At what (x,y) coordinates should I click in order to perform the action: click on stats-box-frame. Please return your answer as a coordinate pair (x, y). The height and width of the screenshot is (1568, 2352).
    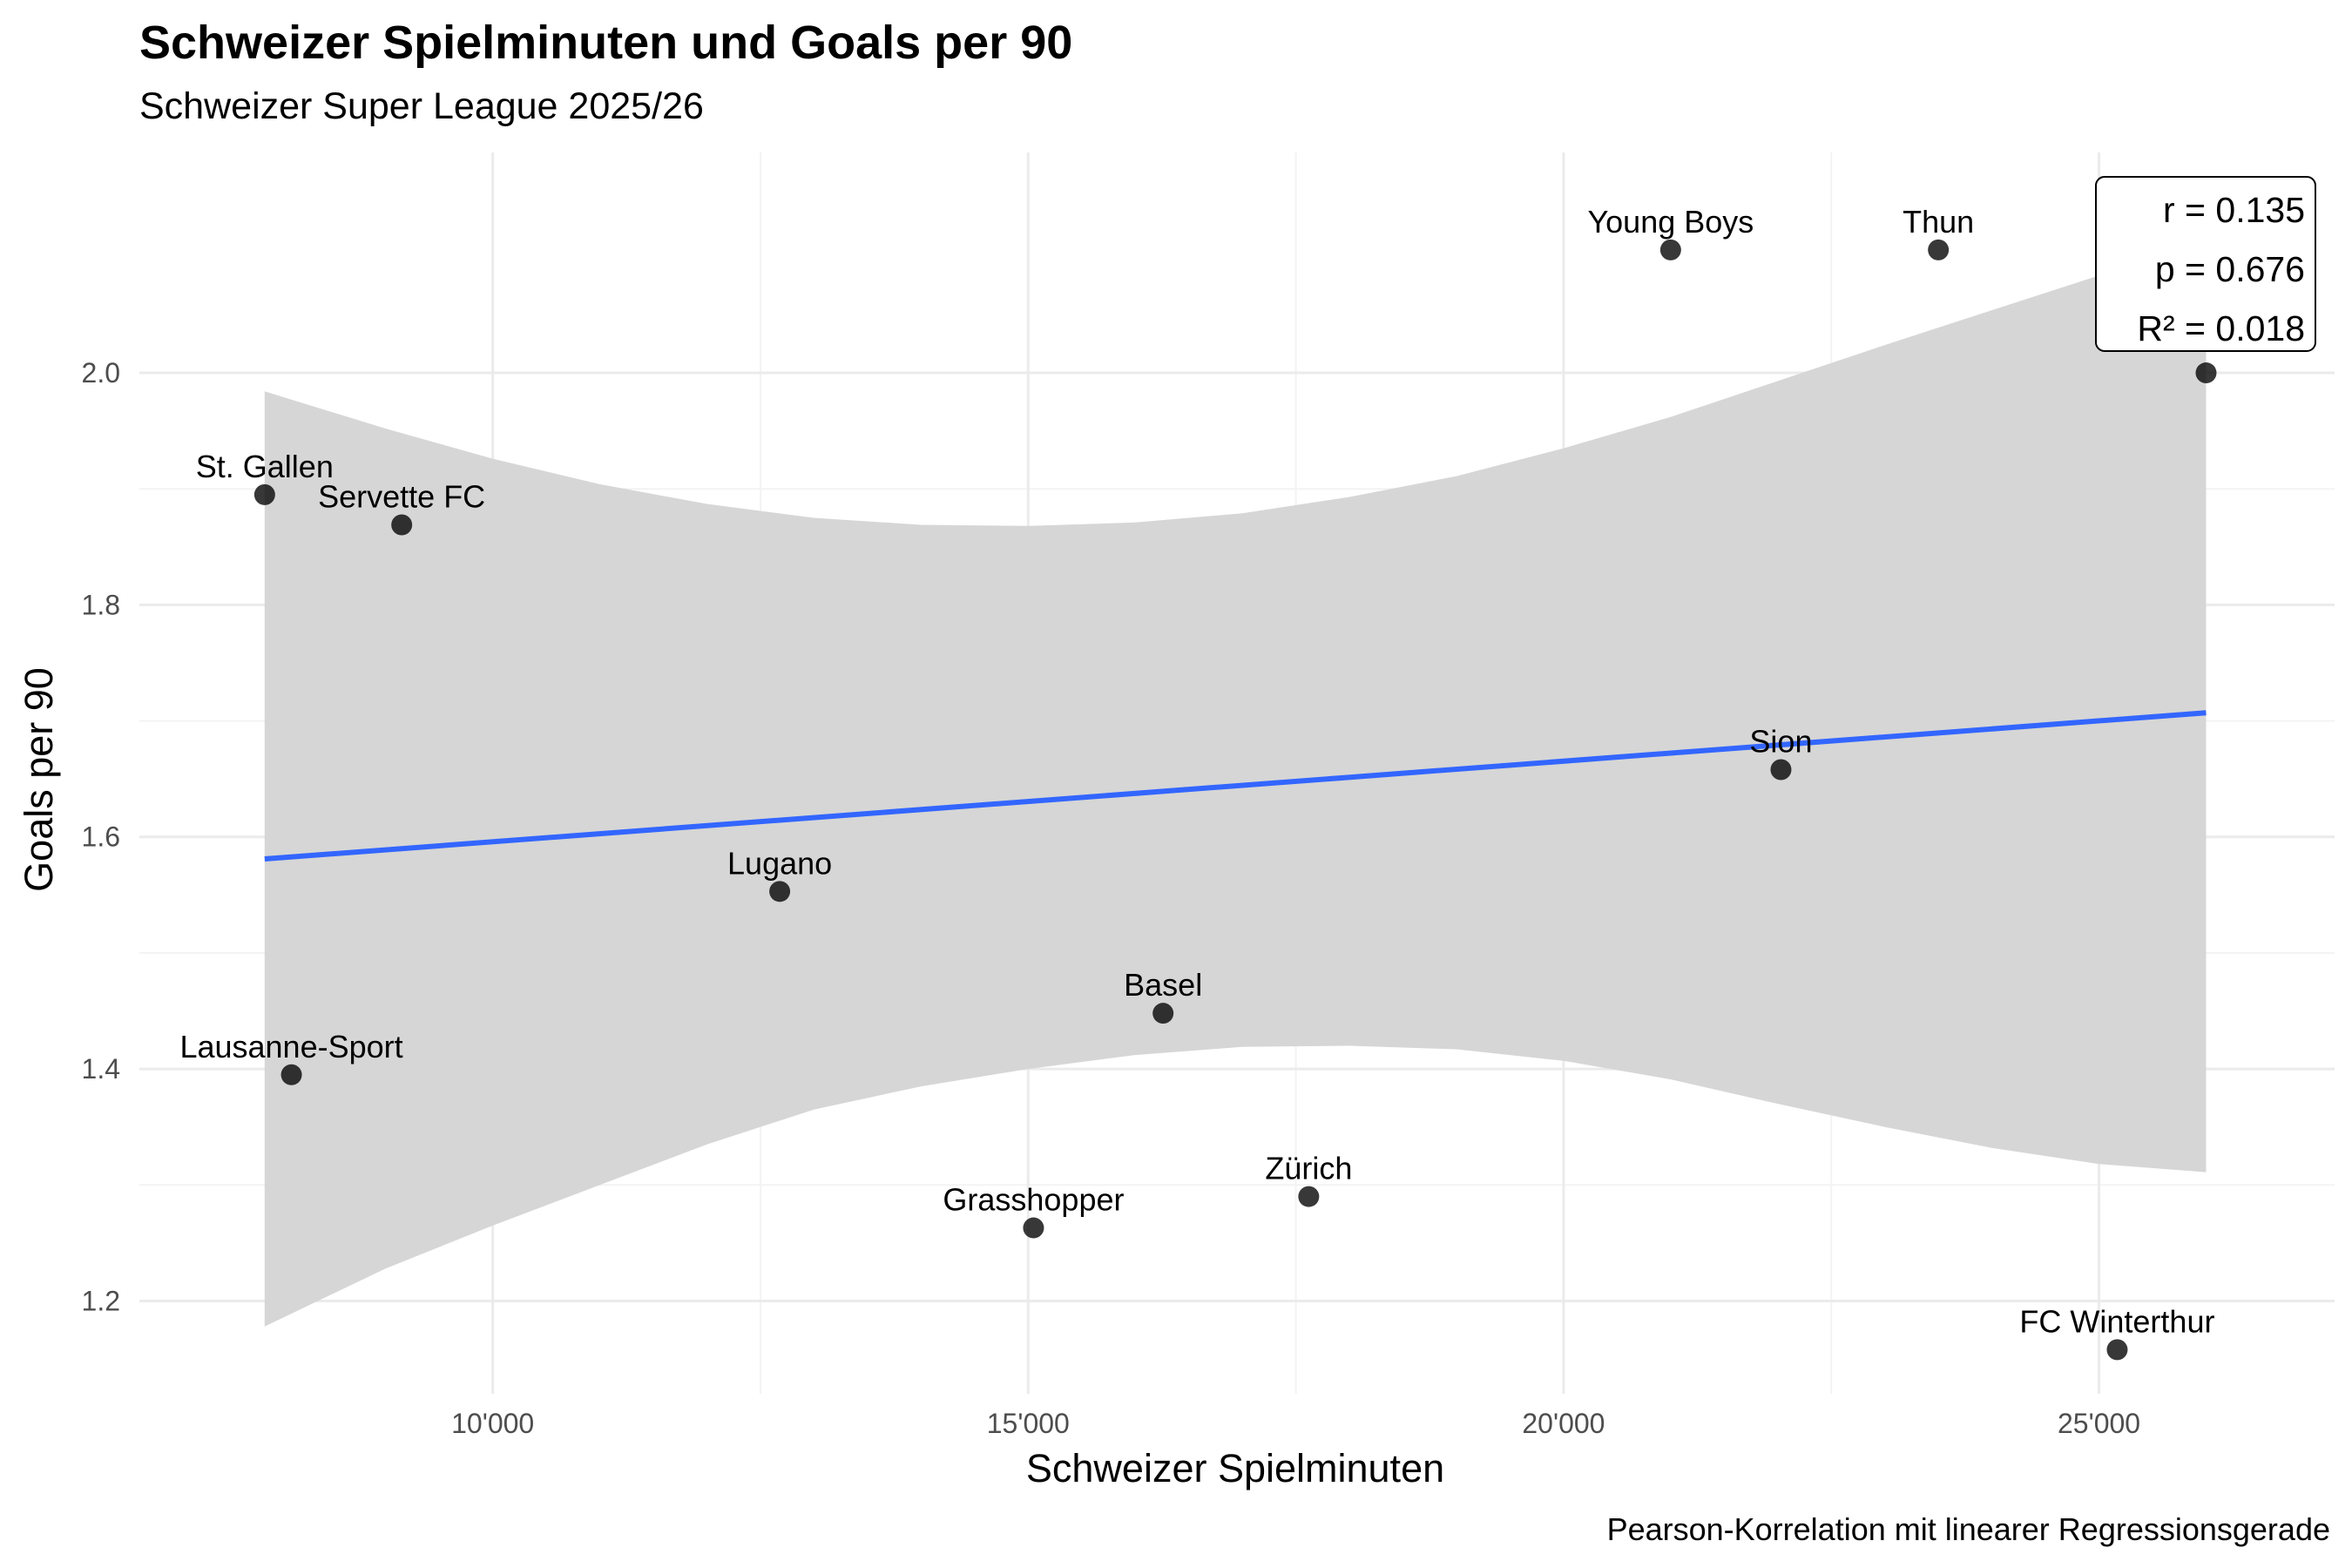
    Looking at the image, I should click on (2205, 264).